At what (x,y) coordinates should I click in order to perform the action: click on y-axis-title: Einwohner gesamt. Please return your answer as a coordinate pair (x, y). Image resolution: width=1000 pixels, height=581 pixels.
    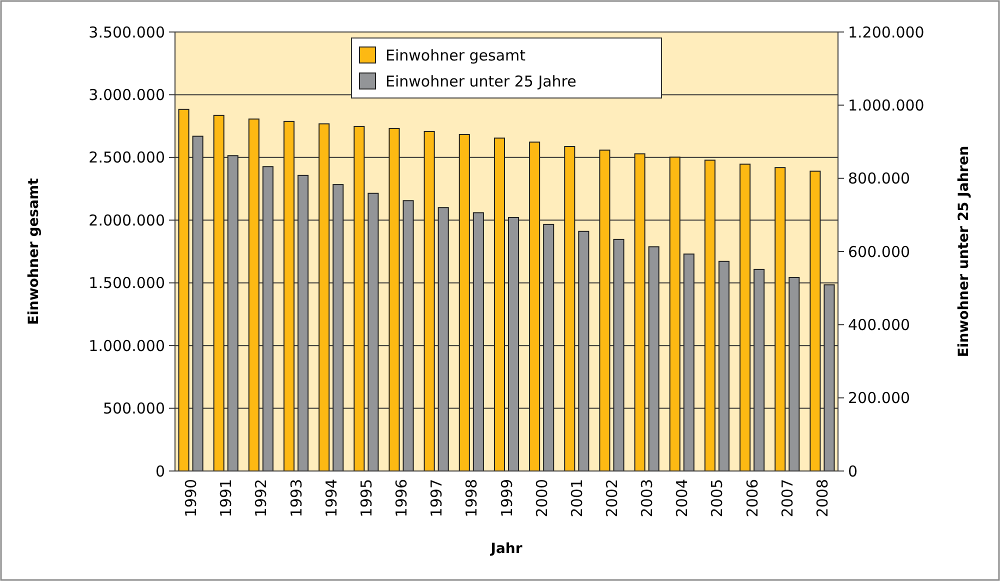
    Looking at the image, I should click on (34, 251).